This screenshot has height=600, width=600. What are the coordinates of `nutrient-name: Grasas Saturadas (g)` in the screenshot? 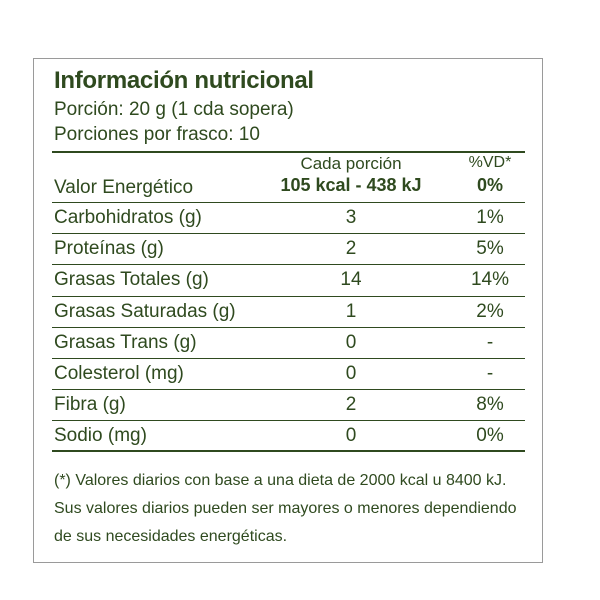 It's located at (145, 311).